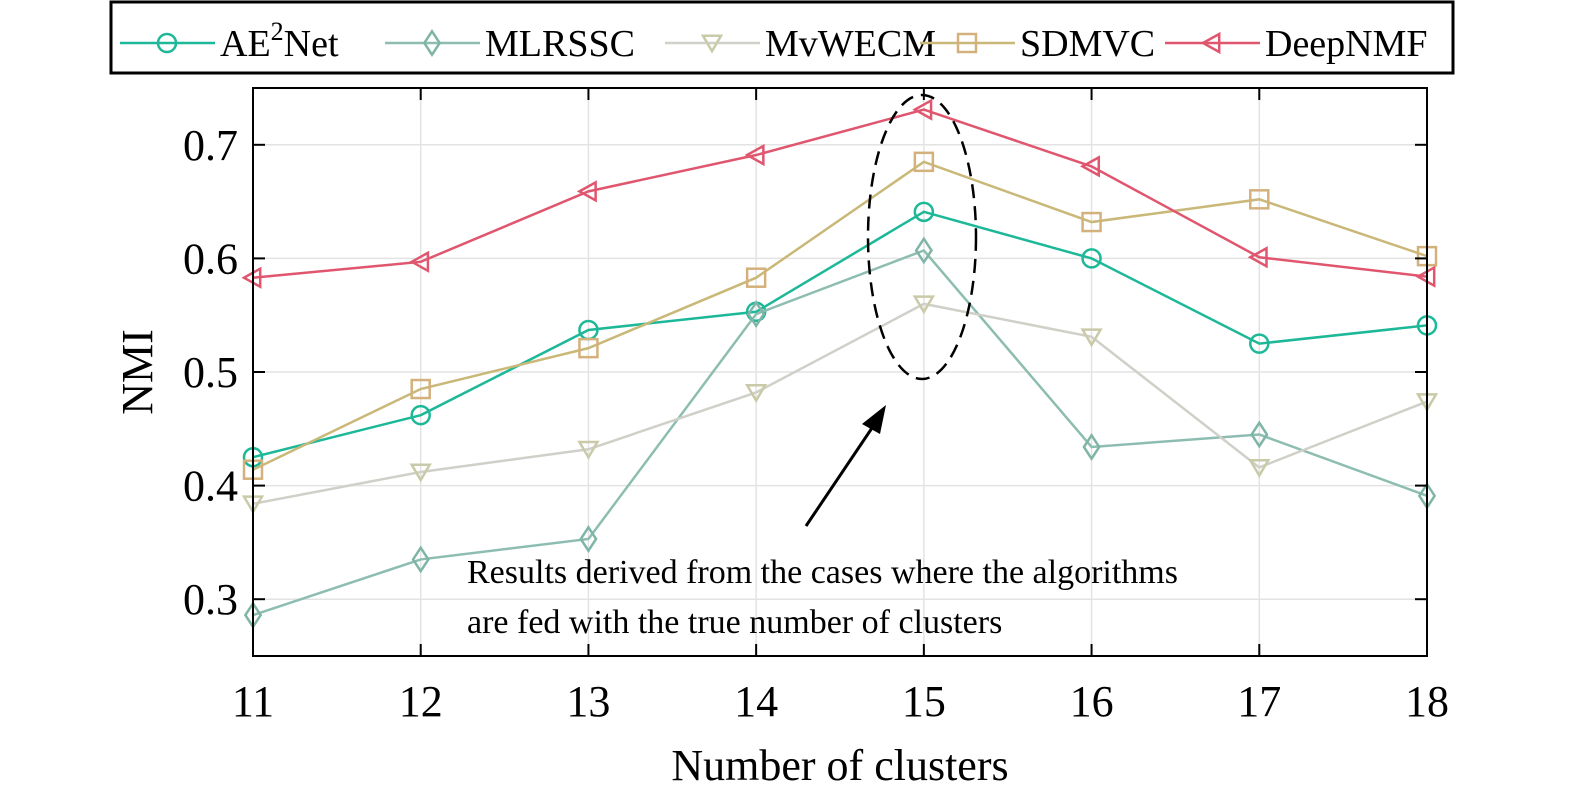 The width and height of the screenshot is (1575, 800). I want to click on y-axis-label: NMI, so click(137, 372).